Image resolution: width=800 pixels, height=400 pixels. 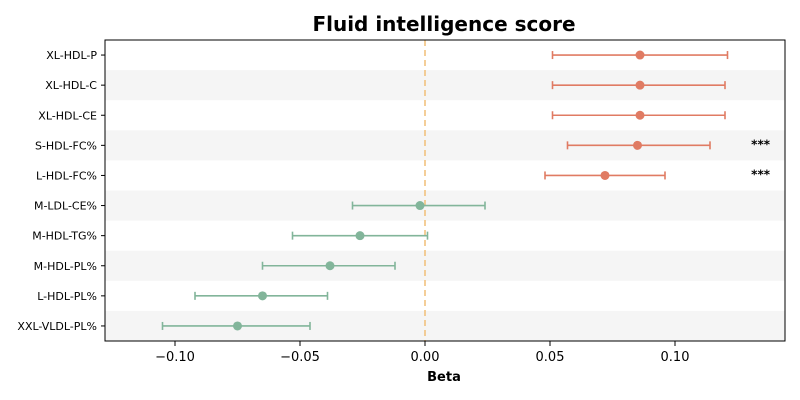 I want to click on chart-title: Fluid intelligence score, so click(x=443, y=24).